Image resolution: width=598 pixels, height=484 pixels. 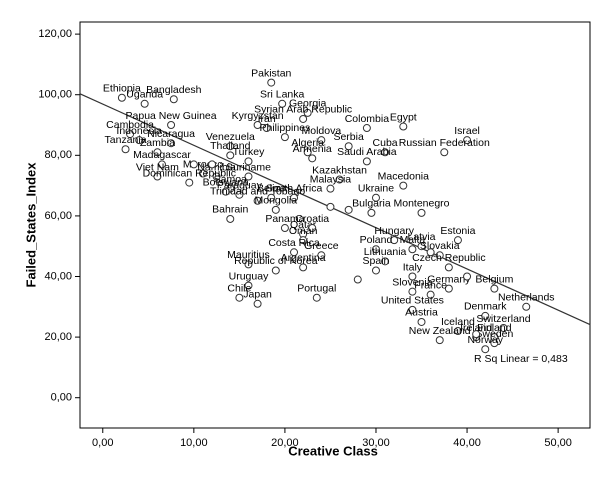 I want to click on point-label: Finland, so click(x=494, y=328).